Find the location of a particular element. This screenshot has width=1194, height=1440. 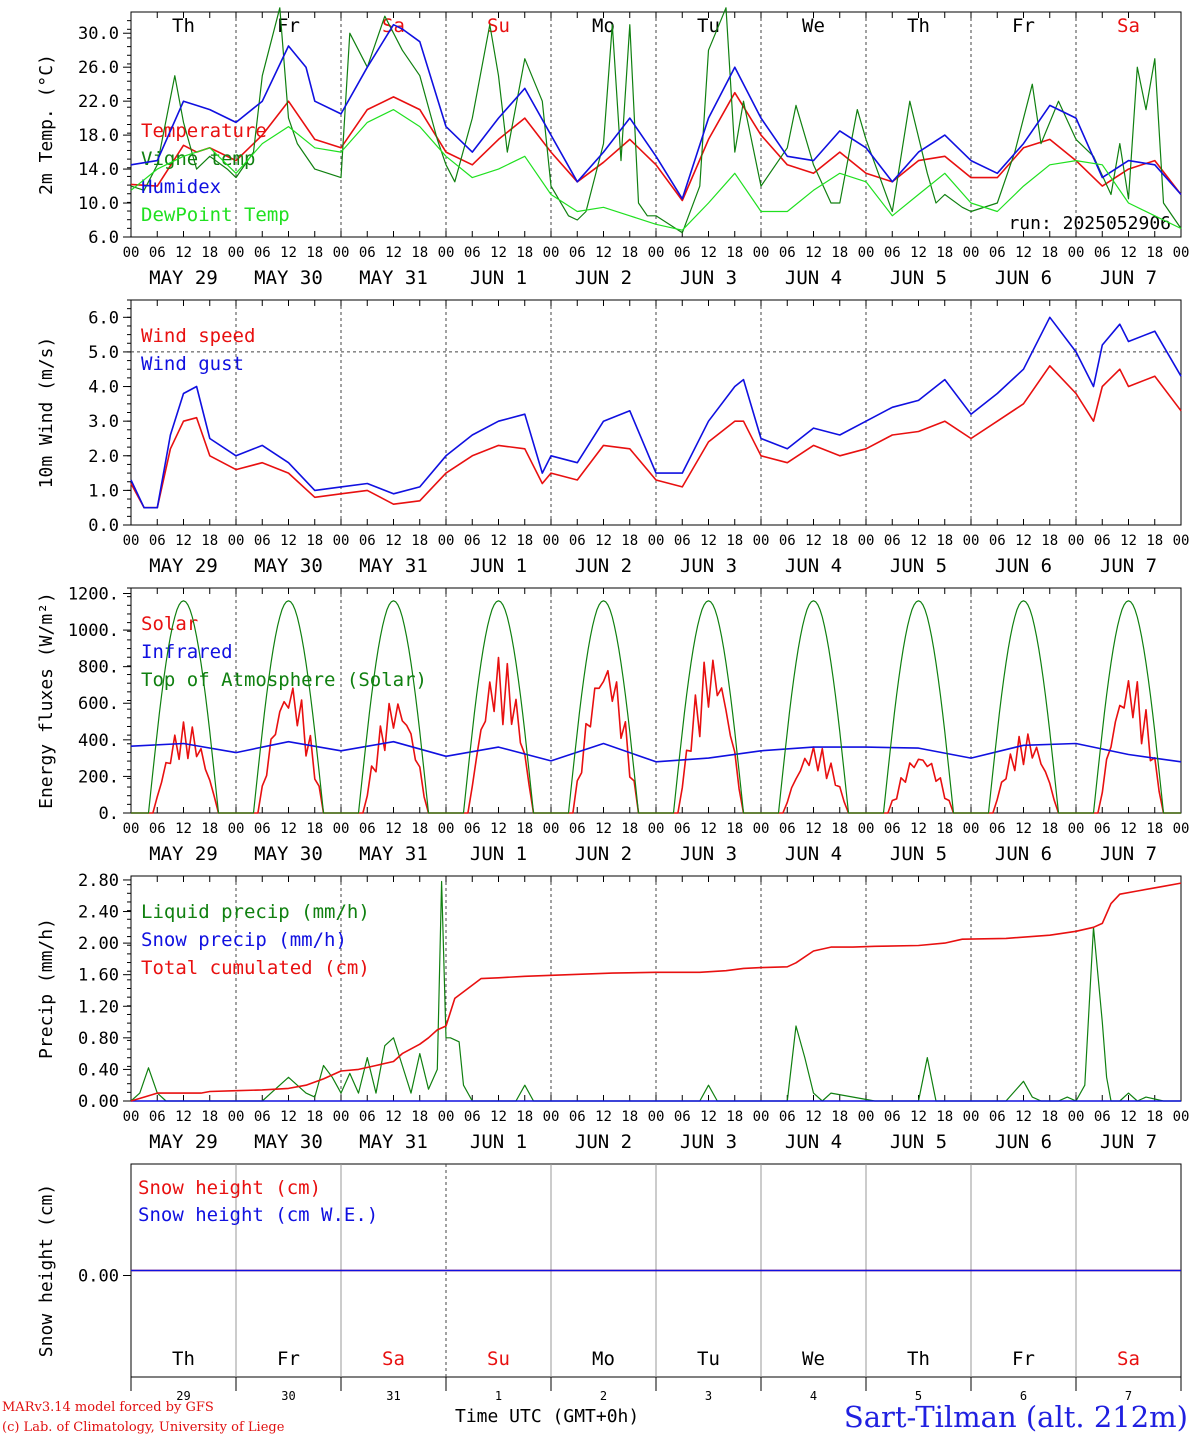

legend-entry: Liquid precip (mm/h) is located at coordinates (255, 912).